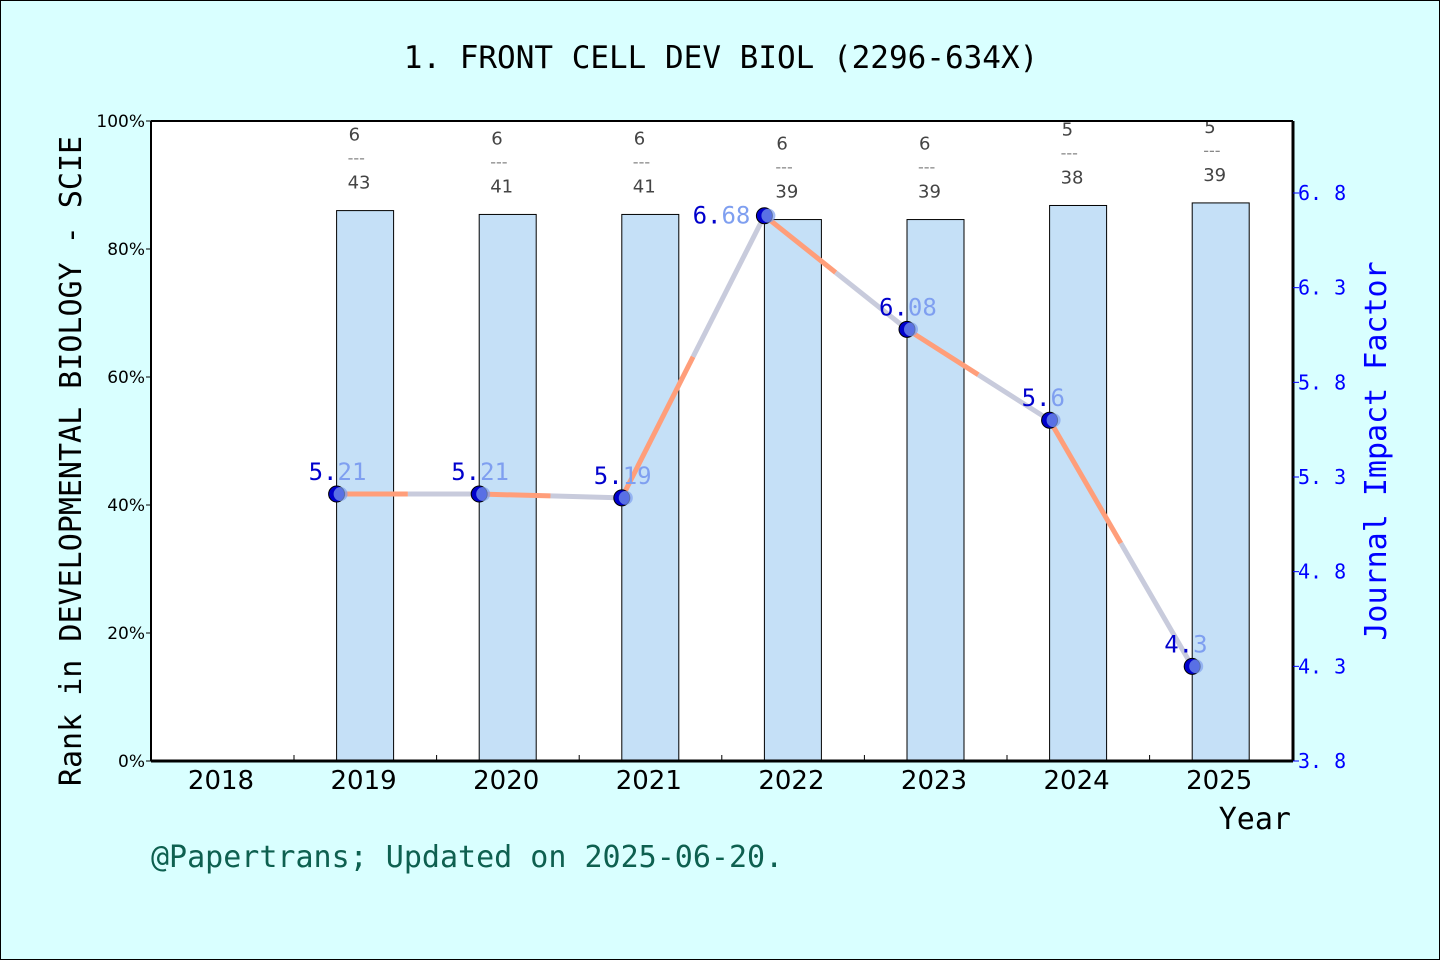 The image size is (1440, 960). Describe the element at coordinates (1322, 288) in the screenshot. I see `right-axis-tick-label: 6. 3` at that location.